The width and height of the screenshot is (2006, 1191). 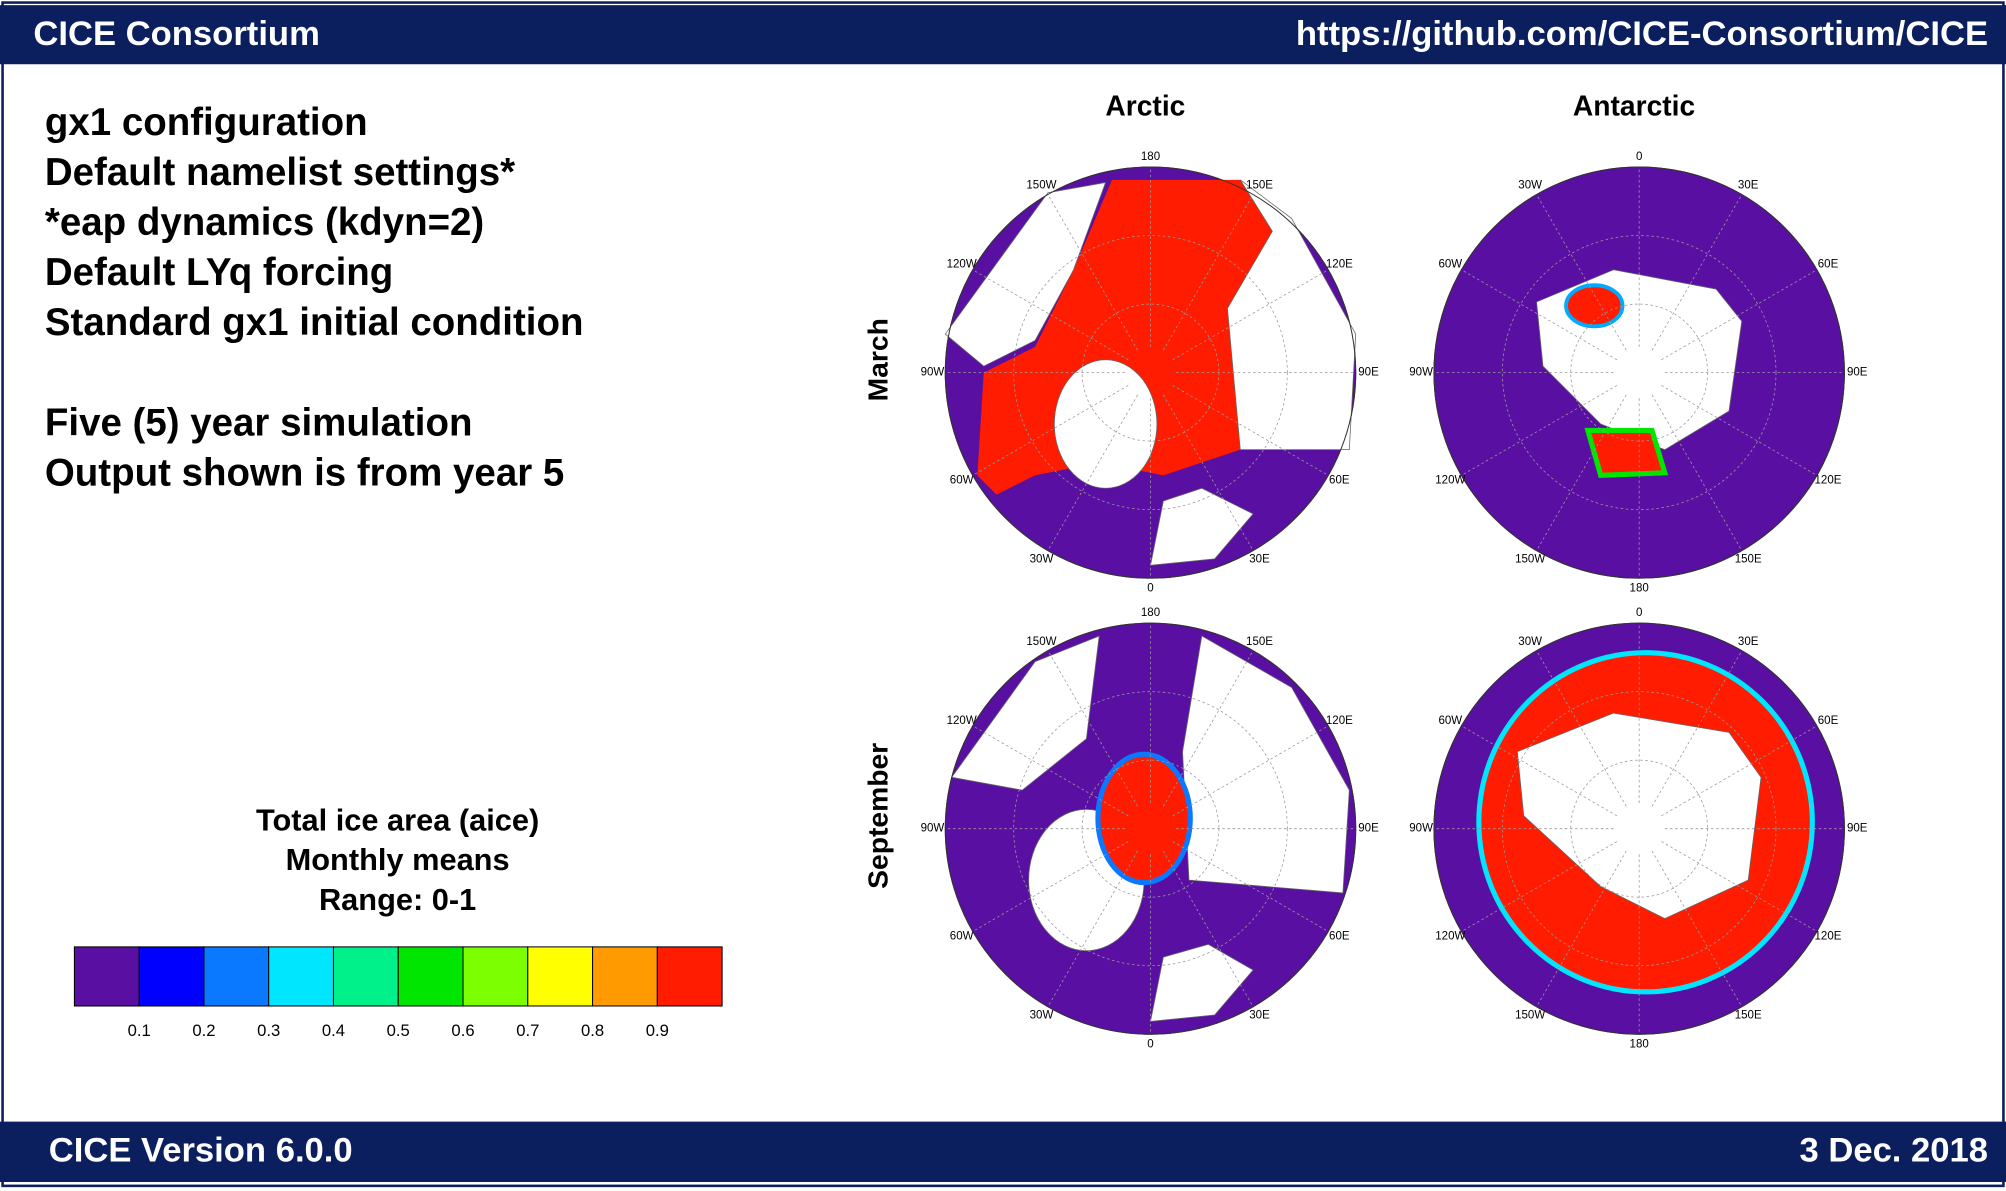 I want to click on footer-bar, so click(x=1003, y=1152).